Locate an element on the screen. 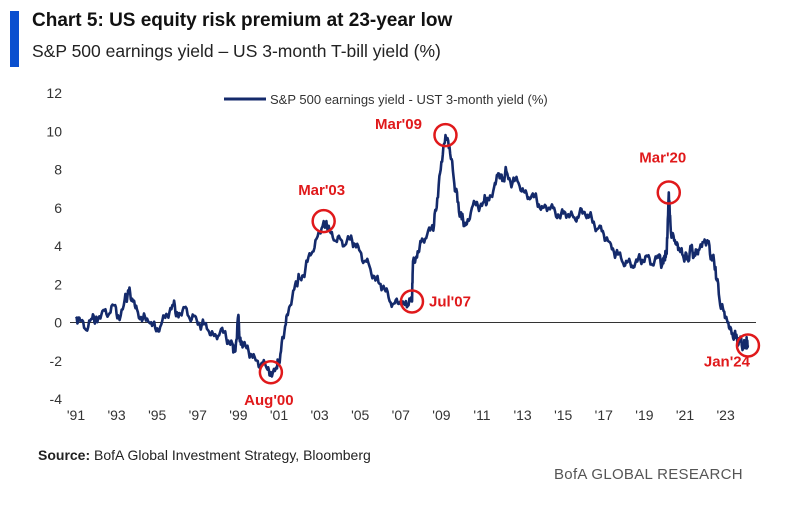 The image size is (787, 505). annotation-label: Jan'24 is located at coordinates (727, 361).